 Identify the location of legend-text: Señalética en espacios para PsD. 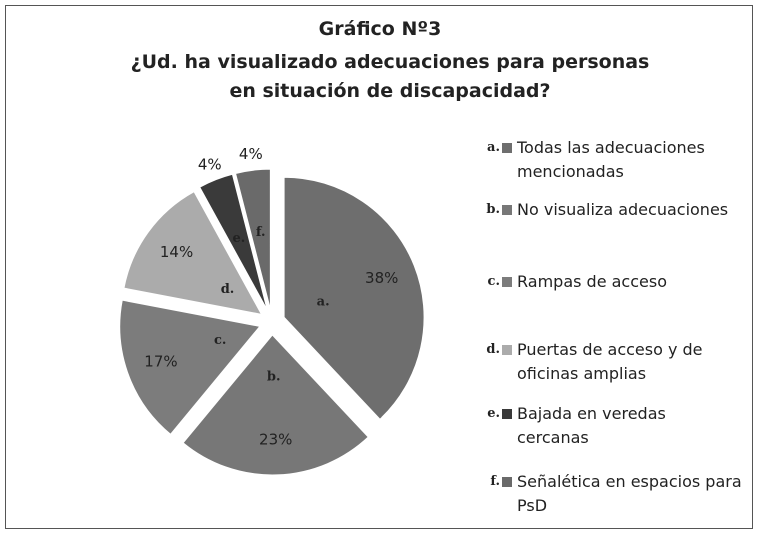
(629, 493).